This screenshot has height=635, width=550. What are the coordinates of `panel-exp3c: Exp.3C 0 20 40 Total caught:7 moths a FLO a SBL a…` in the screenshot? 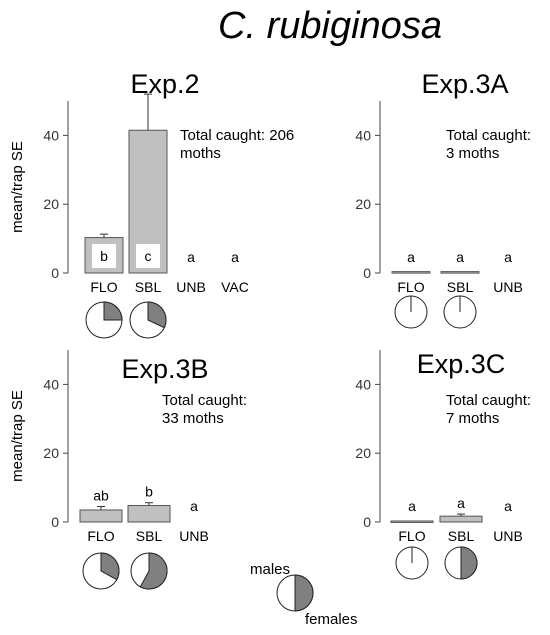 It's located at (443, 464).